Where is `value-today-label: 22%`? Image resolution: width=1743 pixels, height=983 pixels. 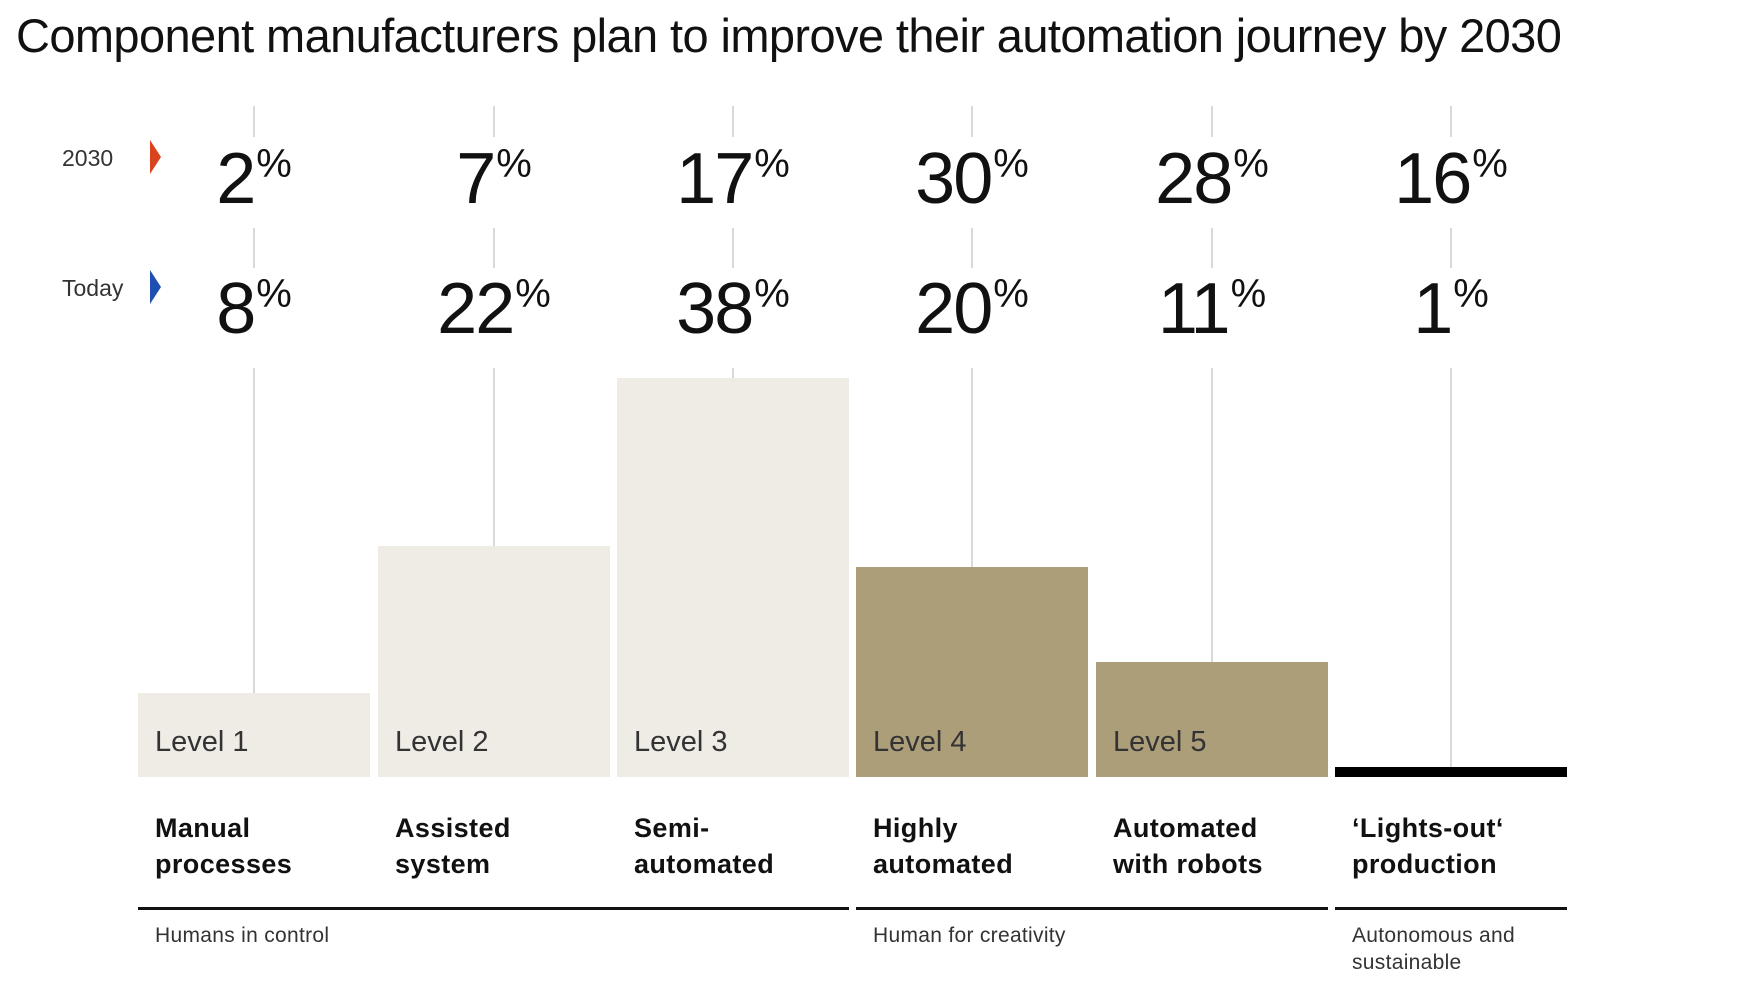
value-today-label: 22% is located at coordinates (494, 309).